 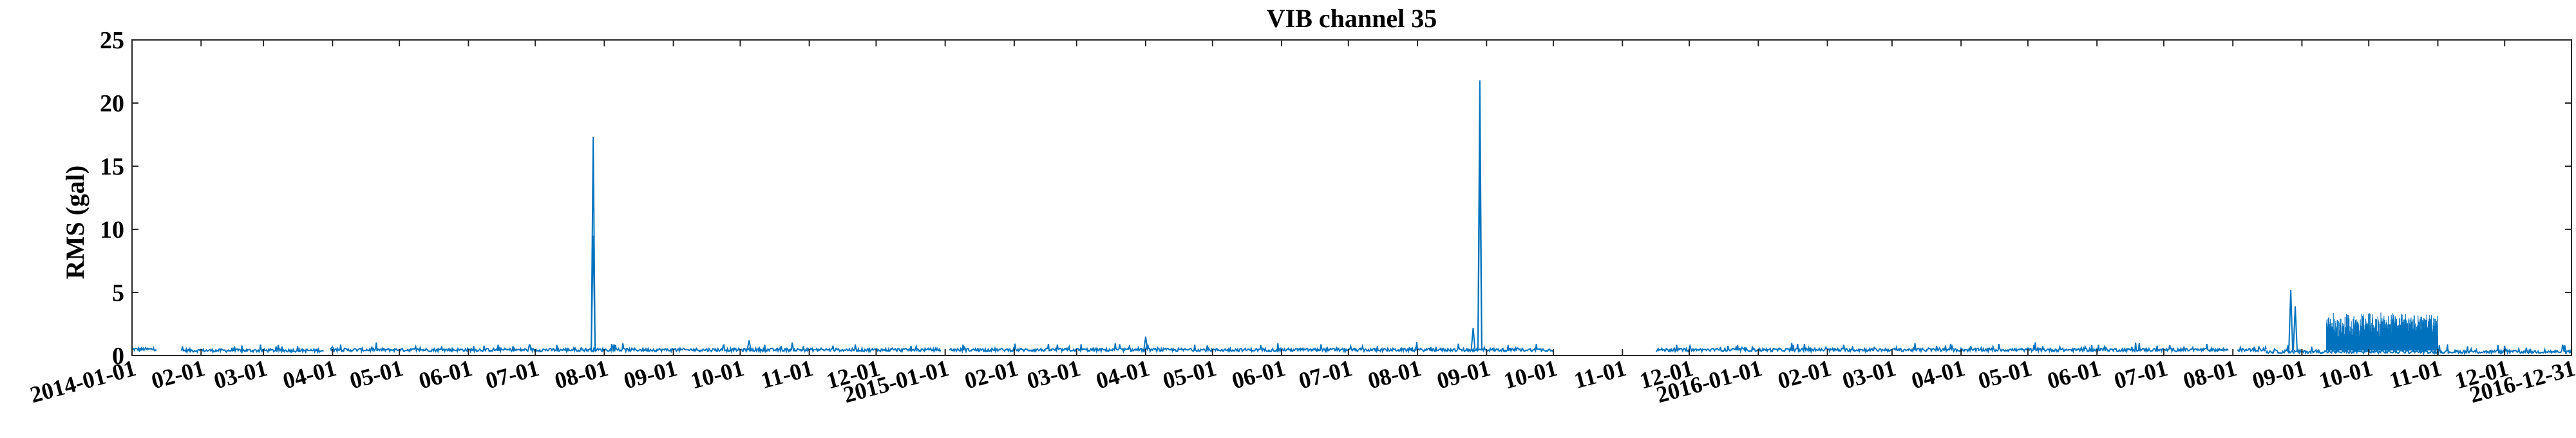 I want to click on x-tick-label-29: 06-01, so click(x=2074, y=374).